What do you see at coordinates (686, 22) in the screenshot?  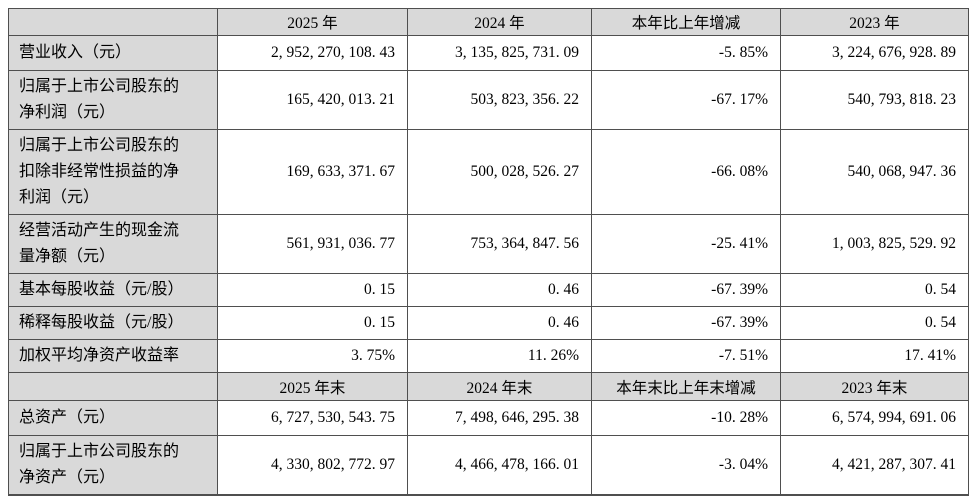 I see `col-header-yoy-change: 本年比上年增减` at bounding box center [686, 22].